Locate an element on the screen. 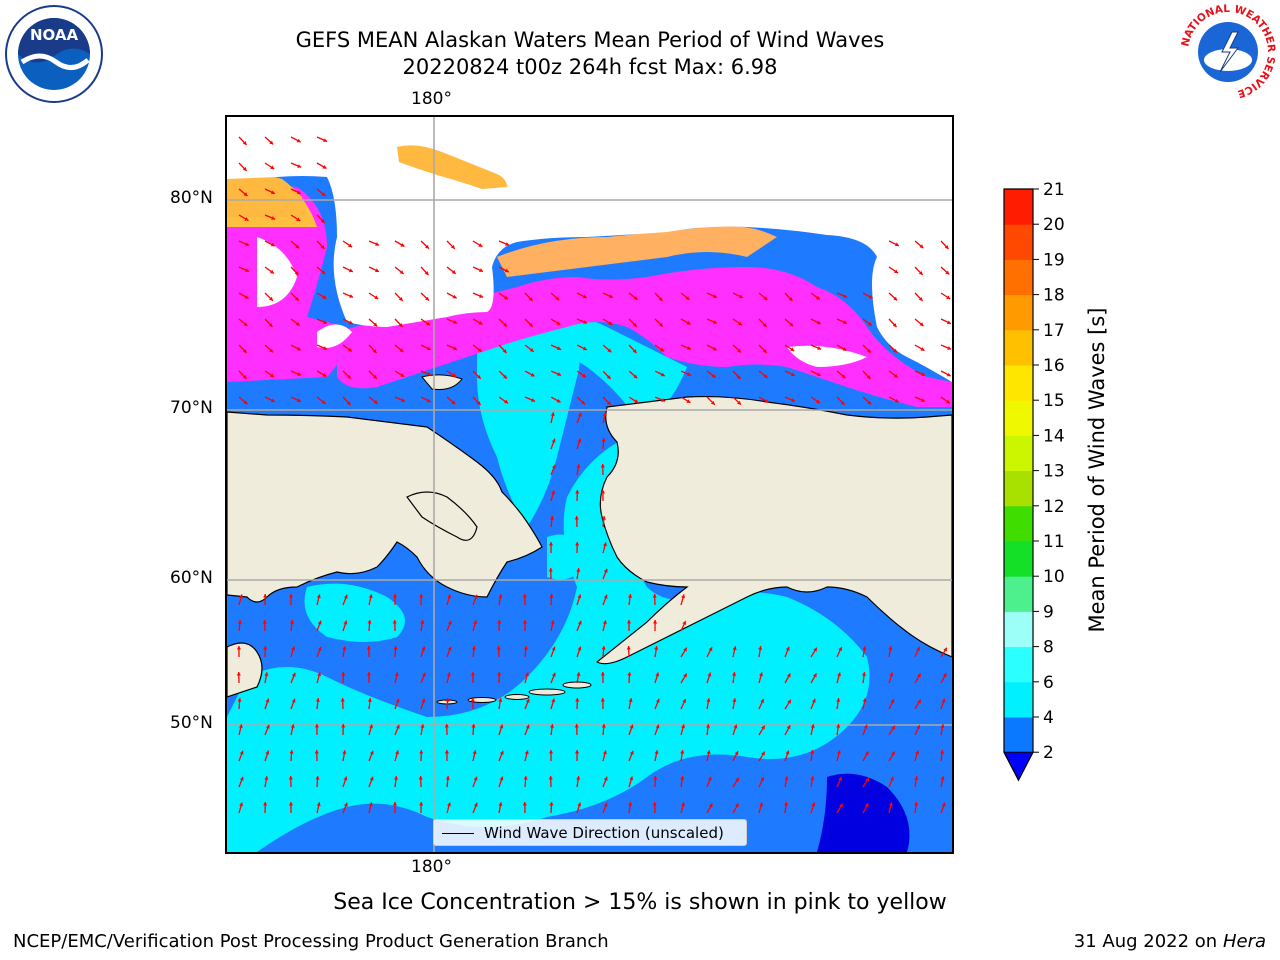 This screenshot has width=1280, height=960. aleutian-islands is located at coordinates (514, 693).